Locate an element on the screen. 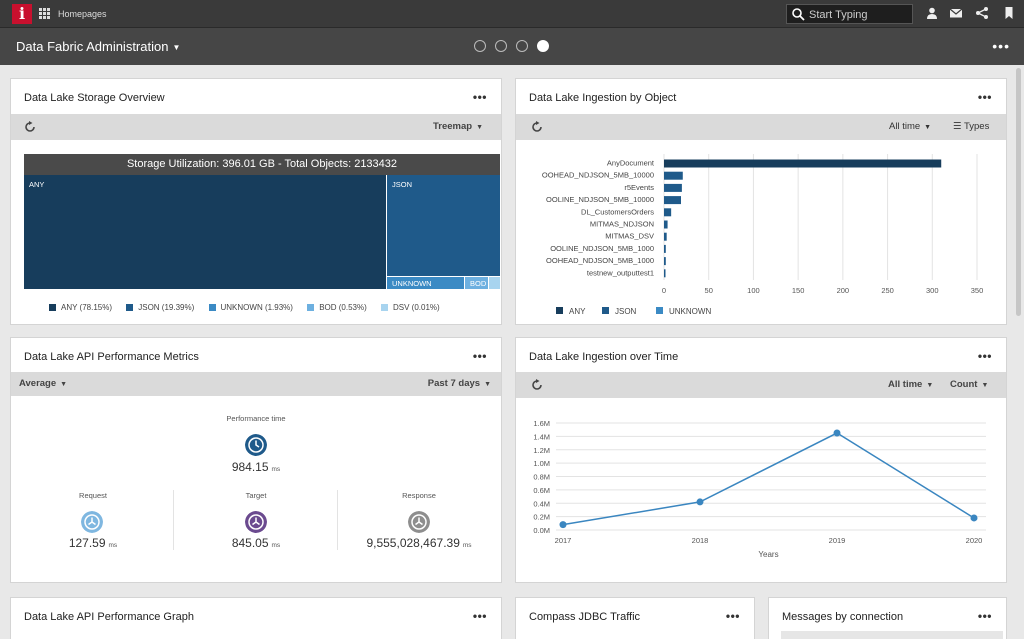  share-icon is located at coordinates (982, 13).